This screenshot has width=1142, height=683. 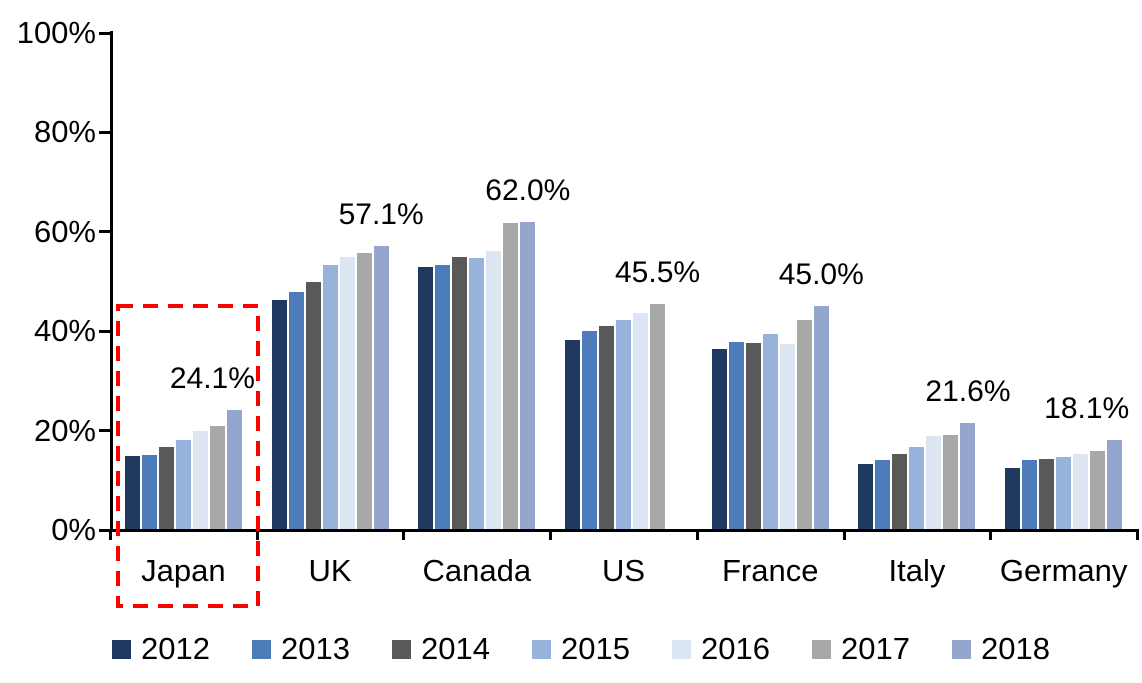 I want to click on category-label-germany: Germany, so click(x=1063, y=570).